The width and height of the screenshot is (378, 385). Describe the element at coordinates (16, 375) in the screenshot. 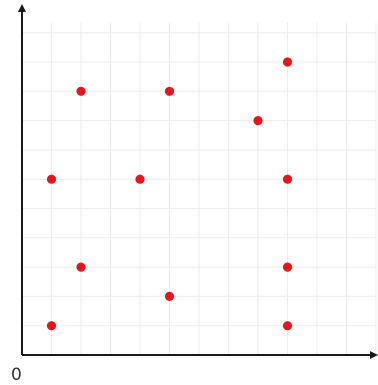

I see `origin-label: 0` at that location.